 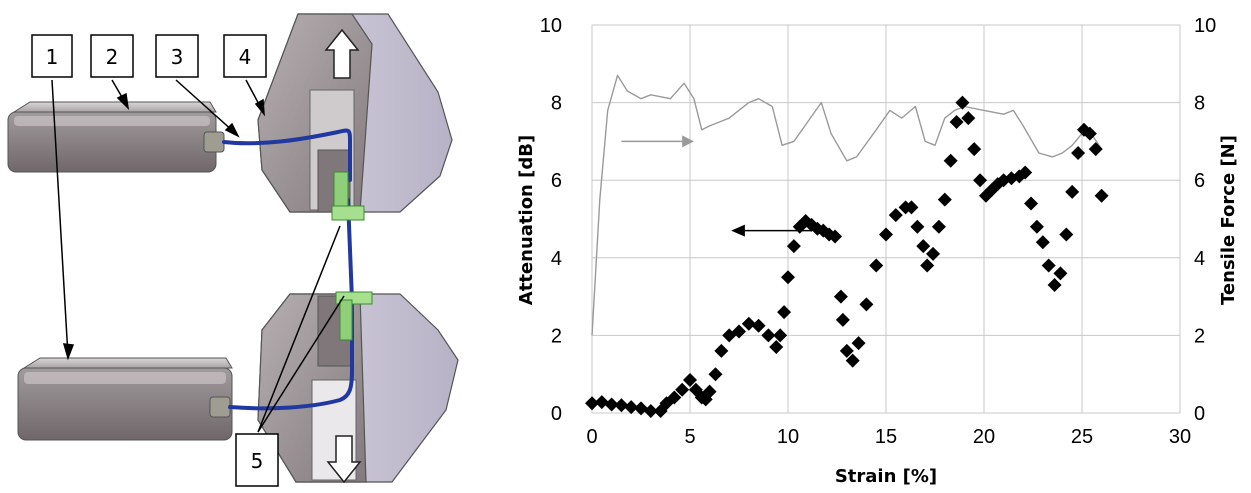 I want to click on x-tick-label: 5, so click(x=689, y=437).